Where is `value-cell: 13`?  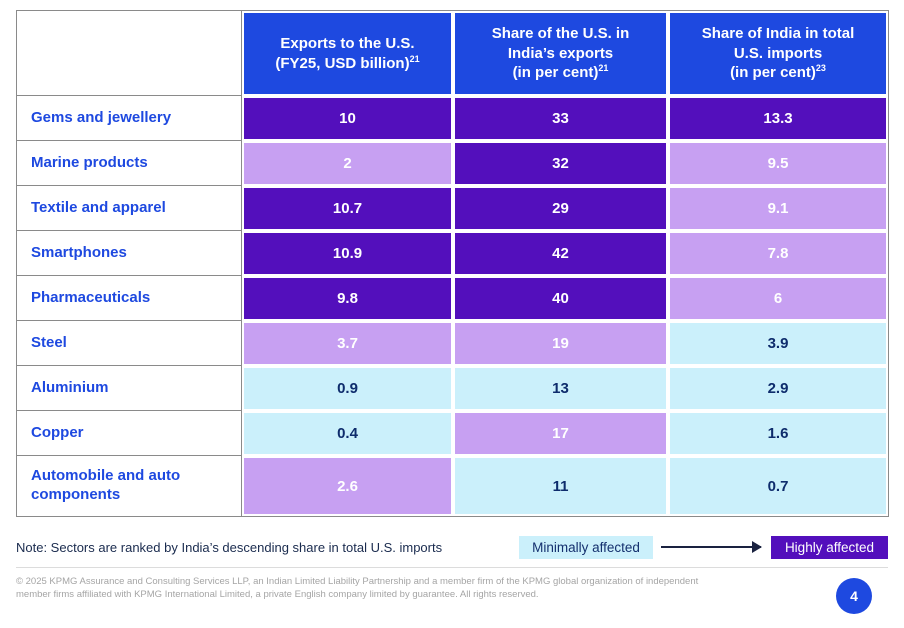
value-cell: 13 is located at coordinates (560, 388).